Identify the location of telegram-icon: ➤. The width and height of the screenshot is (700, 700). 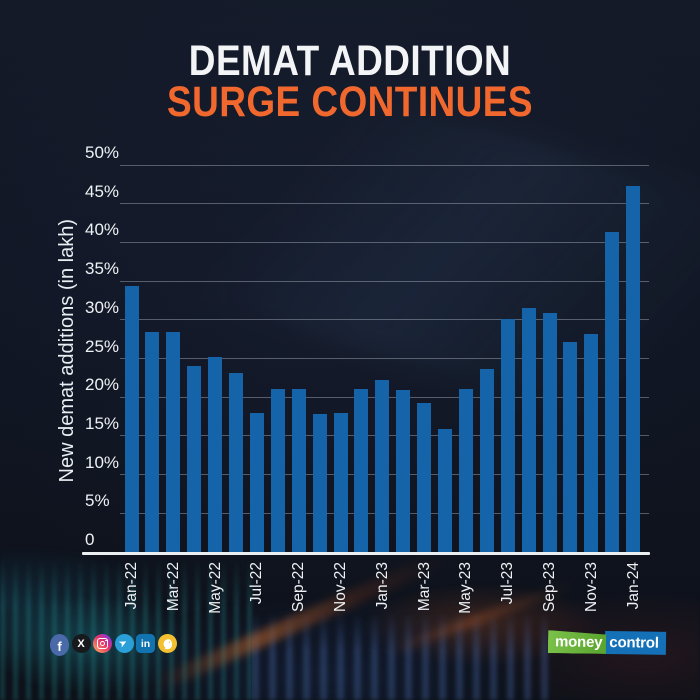
(124, 643).